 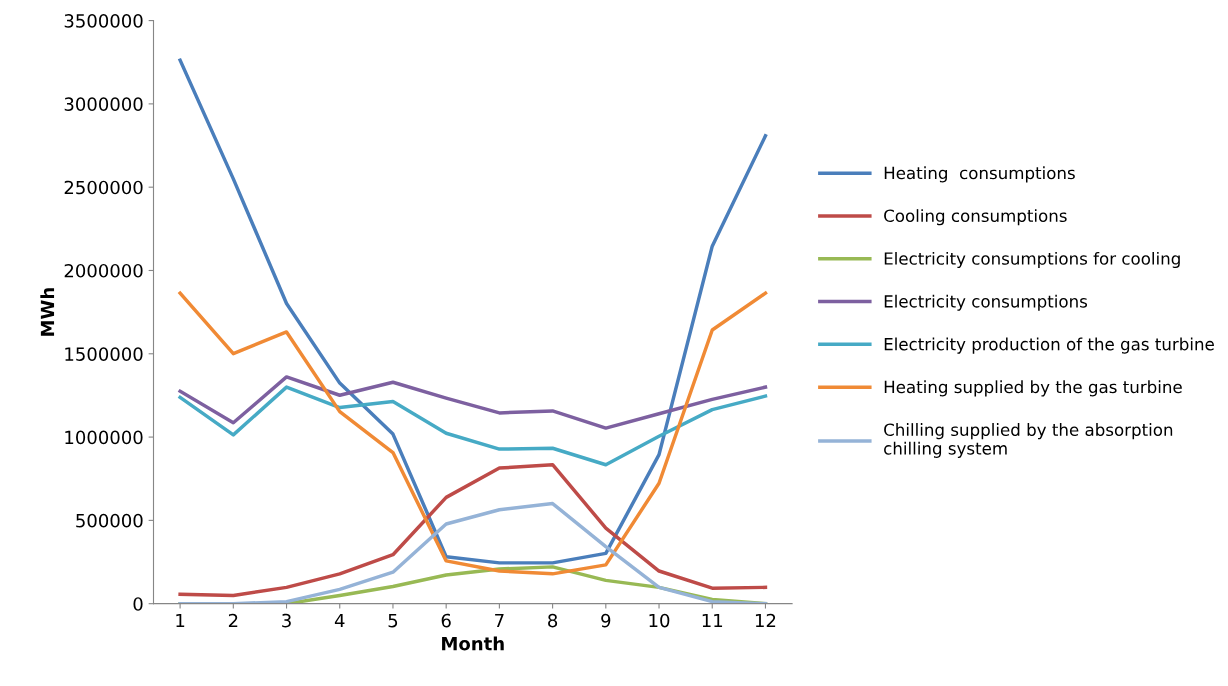 What do you see at coordinates (103, 104) in the screenshot?
I see `y-tick-label: 3000000` at bounding box center [103, 104].